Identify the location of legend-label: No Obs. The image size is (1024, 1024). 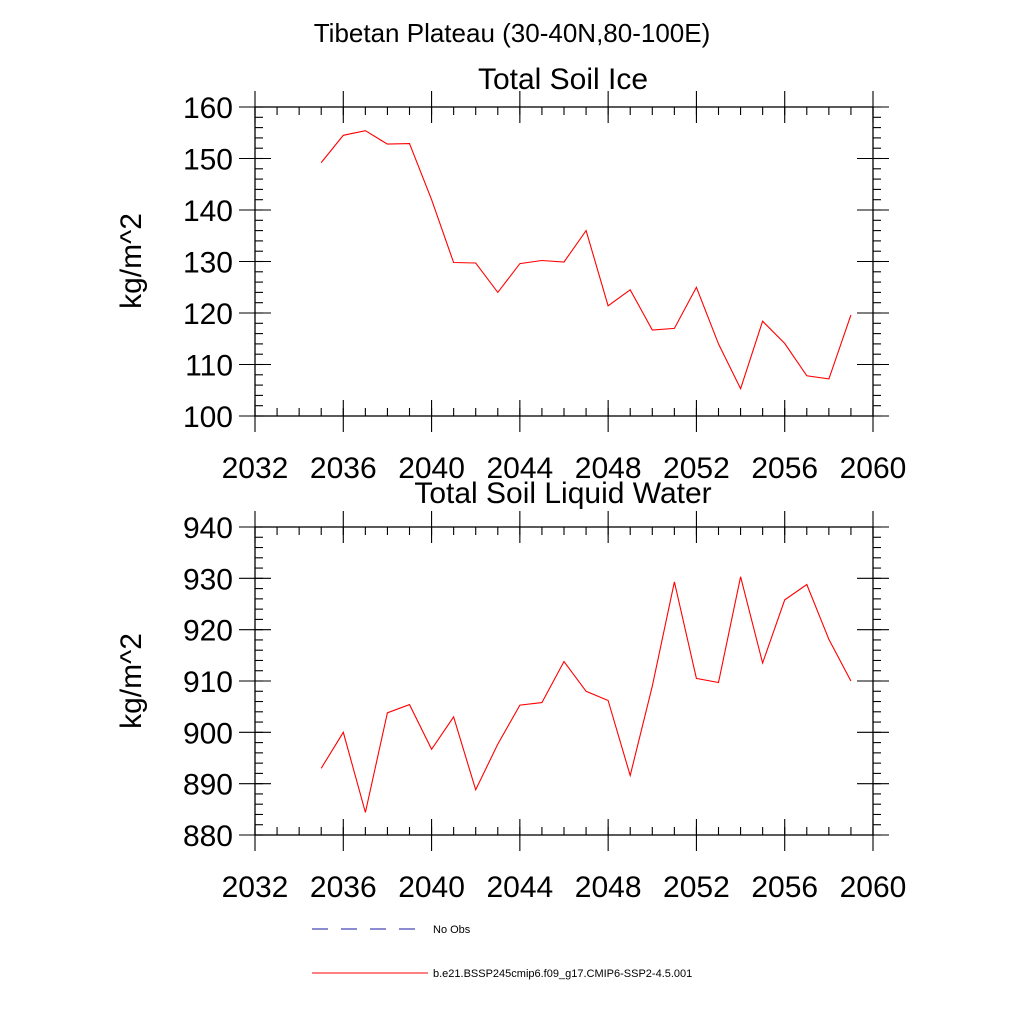
(452, 930).